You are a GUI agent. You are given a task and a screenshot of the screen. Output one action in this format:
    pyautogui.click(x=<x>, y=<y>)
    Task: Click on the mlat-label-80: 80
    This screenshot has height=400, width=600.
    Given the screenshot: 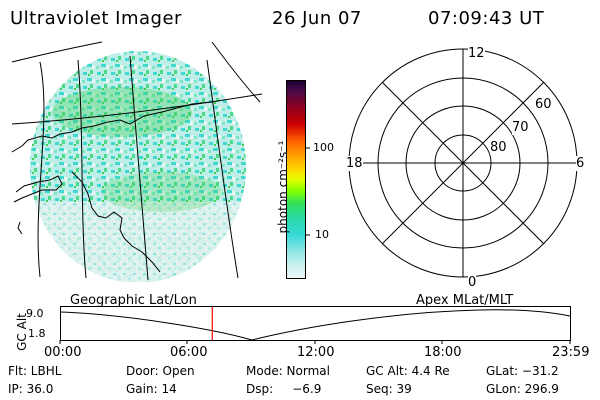 What is the action you would take?
    pyautogui.click(x=498, y=147)
    